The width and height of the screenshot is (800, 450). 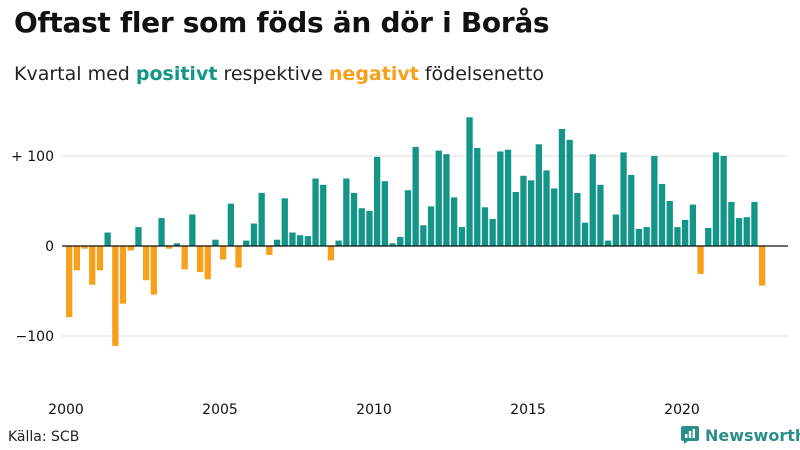 I want to click on subtitle-negative: negativt, so click(x=373, y=74).